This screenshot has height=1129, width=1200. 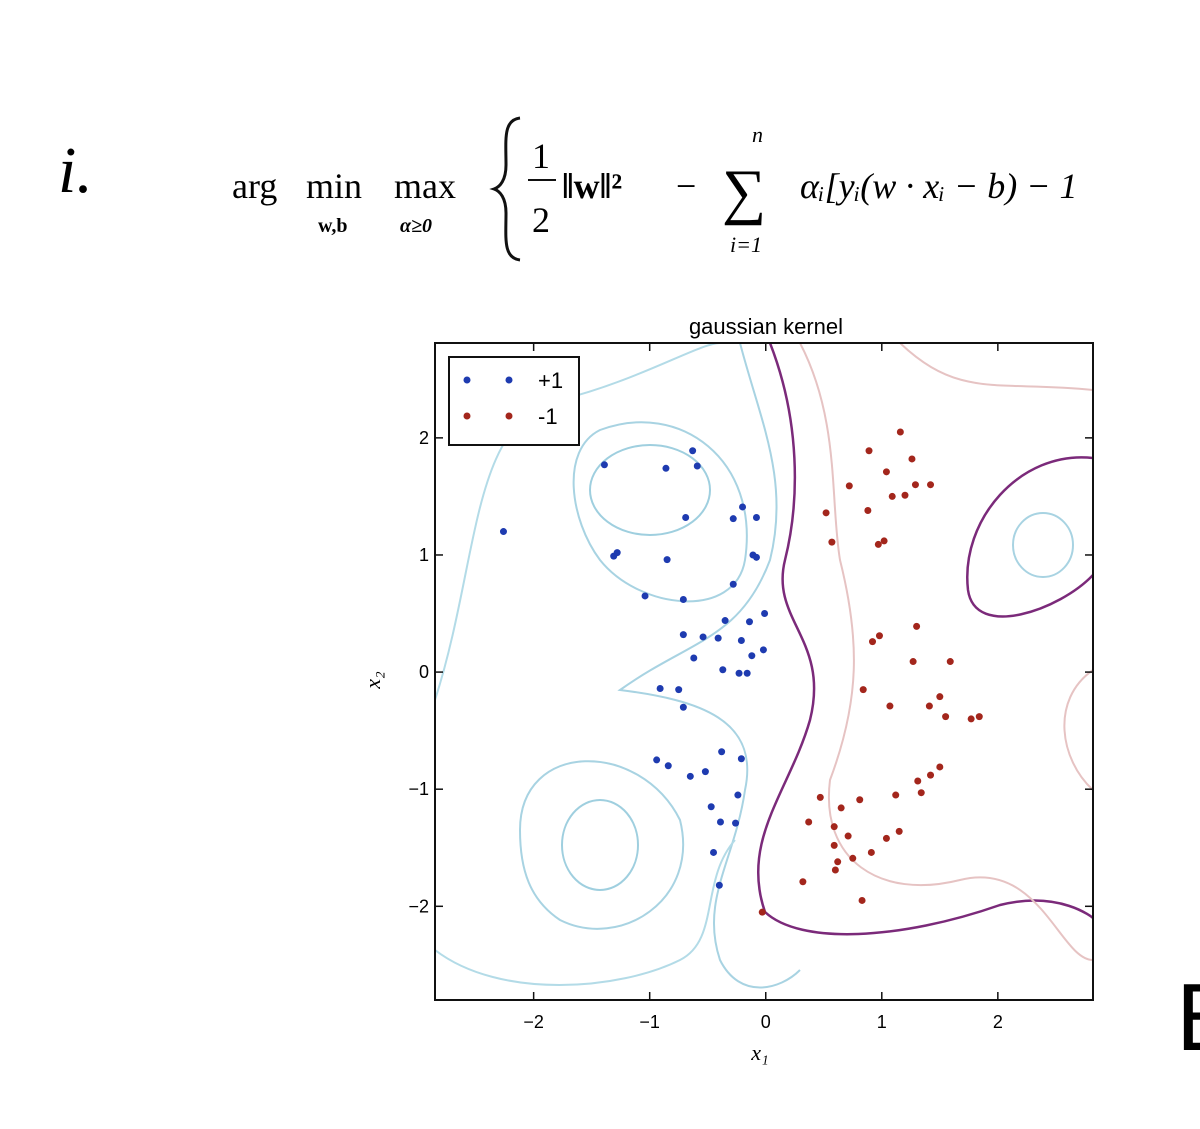 I want to click on formula-minus: −, so click(x=686, y=186).